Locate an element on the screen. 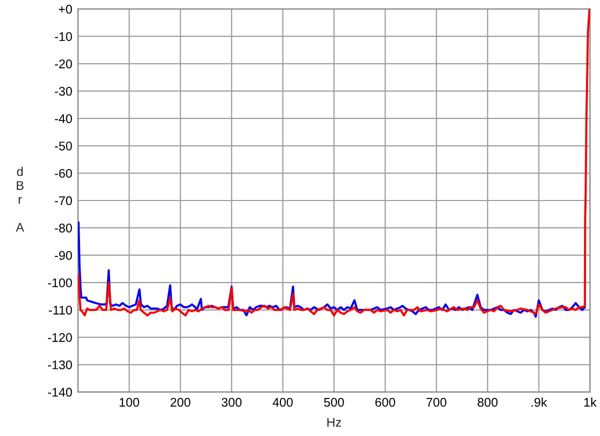  x-tick-label: .9k is located at coordinates (540, 402).